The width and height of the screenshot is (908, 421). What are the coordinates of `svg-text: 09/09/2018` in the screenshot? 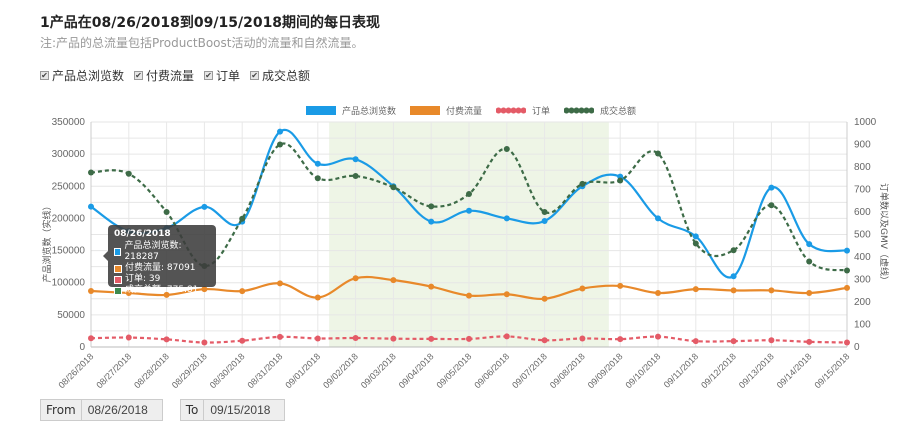 It's located at (605, 370).